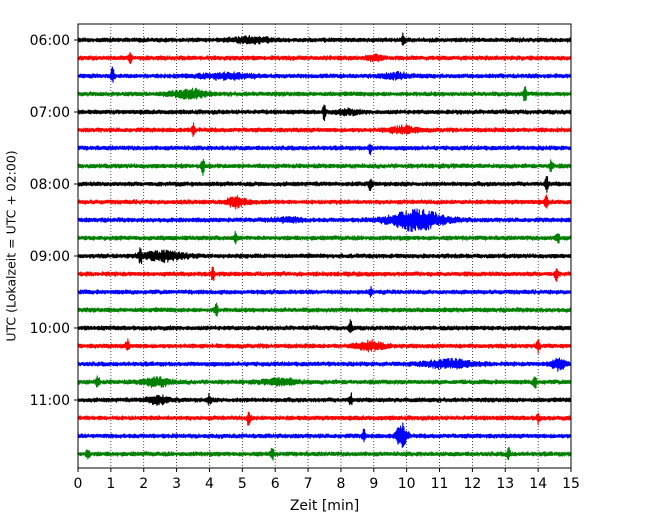 The width and height of the screenshot is (650, 520). I want to click on y-tick-label: 09:00, so click(50, 257).